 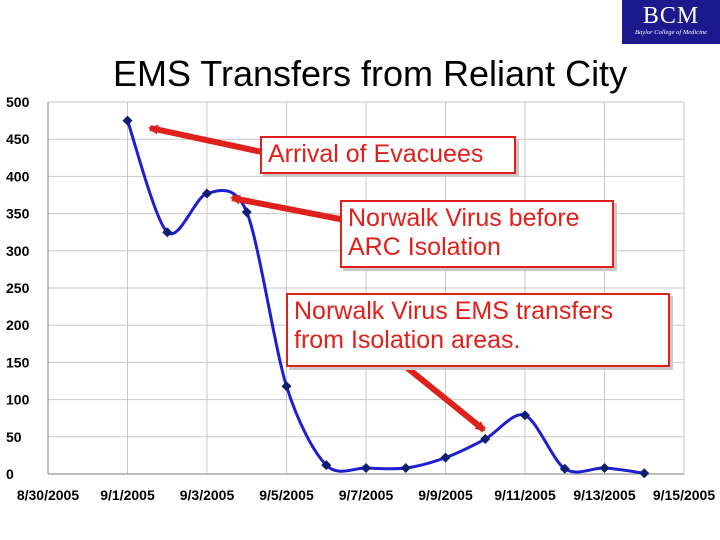 I want to click on y-tick-label: 450, so click(x=18, y=139).